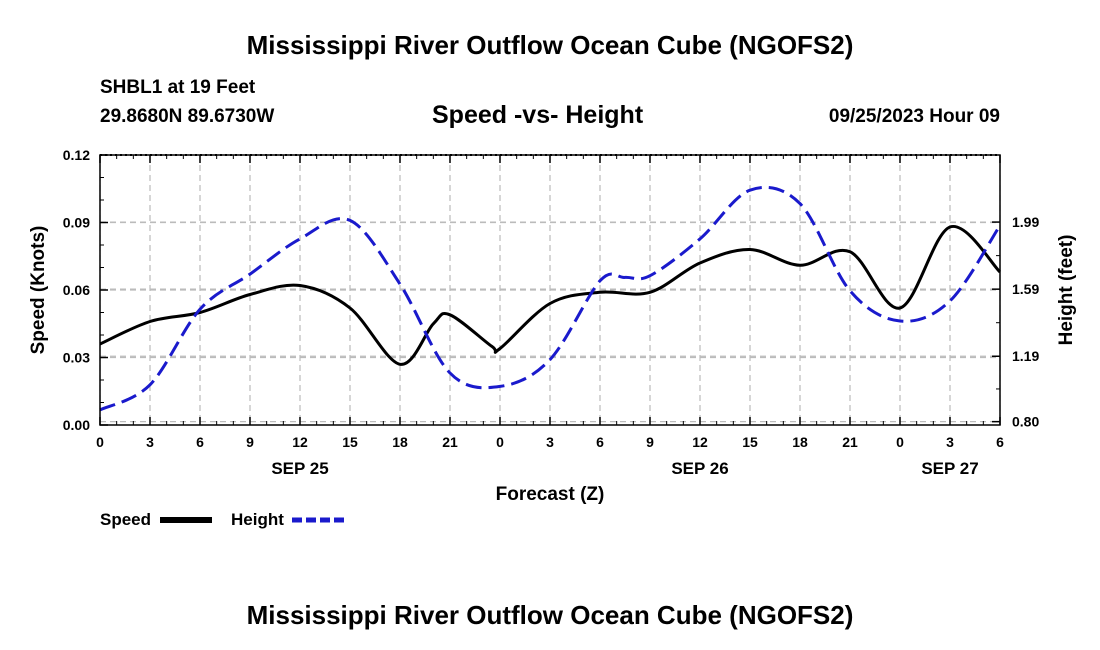 This screenshot has height=650, width=1100. What do you see at coordinates (76, 290) in the screenshot?
I see `y-tick-label: 0.06` at bounding box center [76, 290].